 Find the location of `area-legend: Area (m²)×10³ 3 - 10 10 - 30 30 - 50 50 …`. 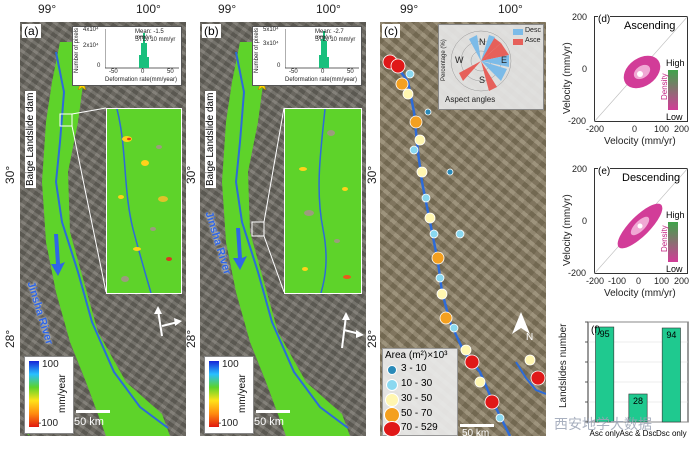

area-legend: Area (m²)×10³ 3 - 10 10 - 30 30 - 50 50 … is located at coordinates (420, 392).